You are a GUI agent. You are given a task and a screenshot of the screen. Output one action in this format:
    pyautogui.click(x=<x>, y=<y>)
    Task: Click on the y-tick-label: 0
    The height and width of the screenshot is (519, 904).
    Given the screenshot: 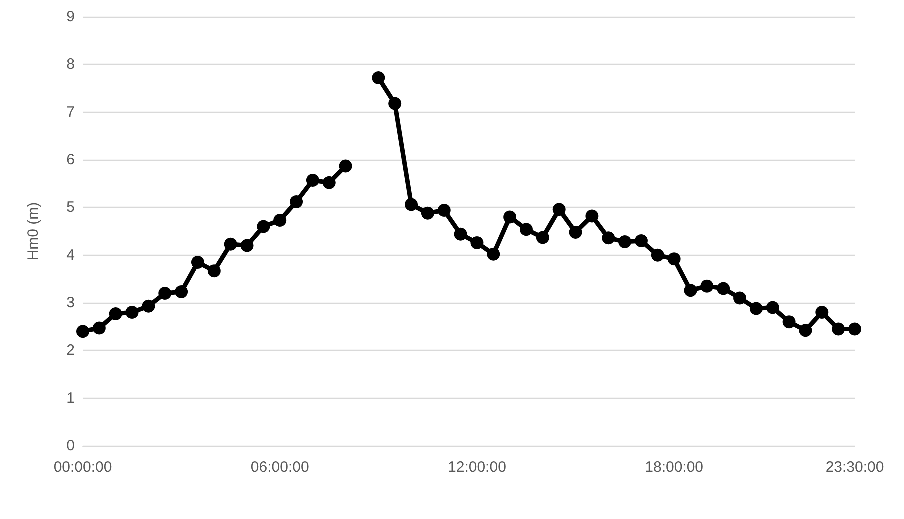 What is the action you would take?
    pyautogui.click(x=70, y=446)
    